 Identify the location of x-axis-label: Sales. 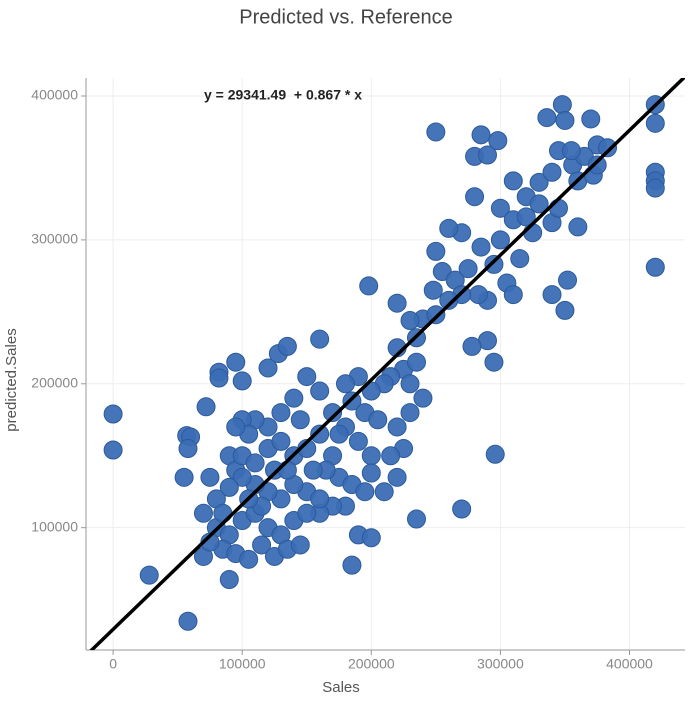
(341, 687).